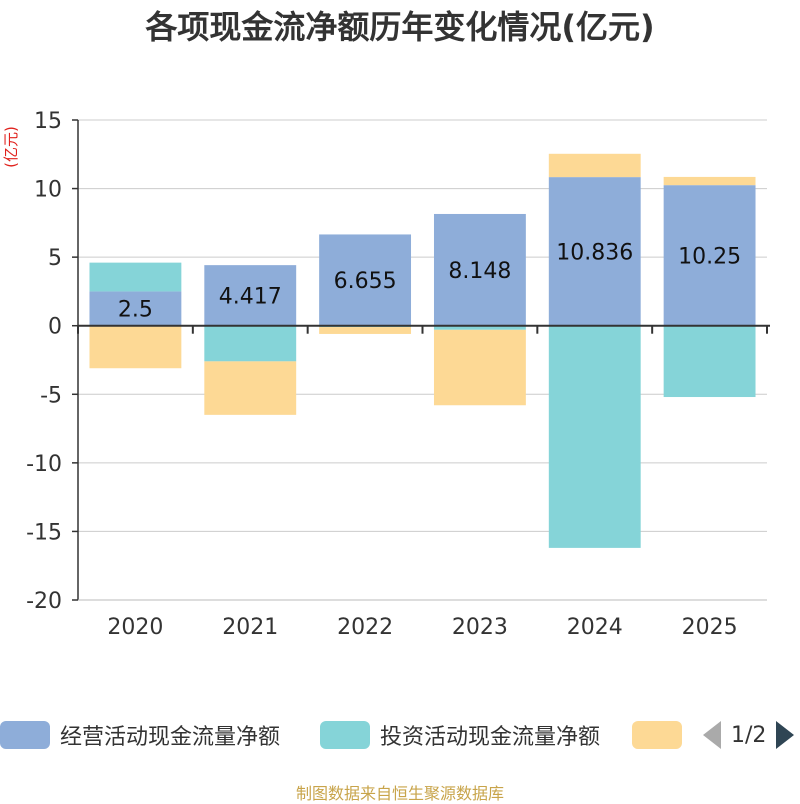 This screenshot has height=804, width=800. What do you see at coordinates (170, 737) in the screenshot?
I see `legend-label-operating: 经营活动现金流量净额` at bounding box center [170, 737].